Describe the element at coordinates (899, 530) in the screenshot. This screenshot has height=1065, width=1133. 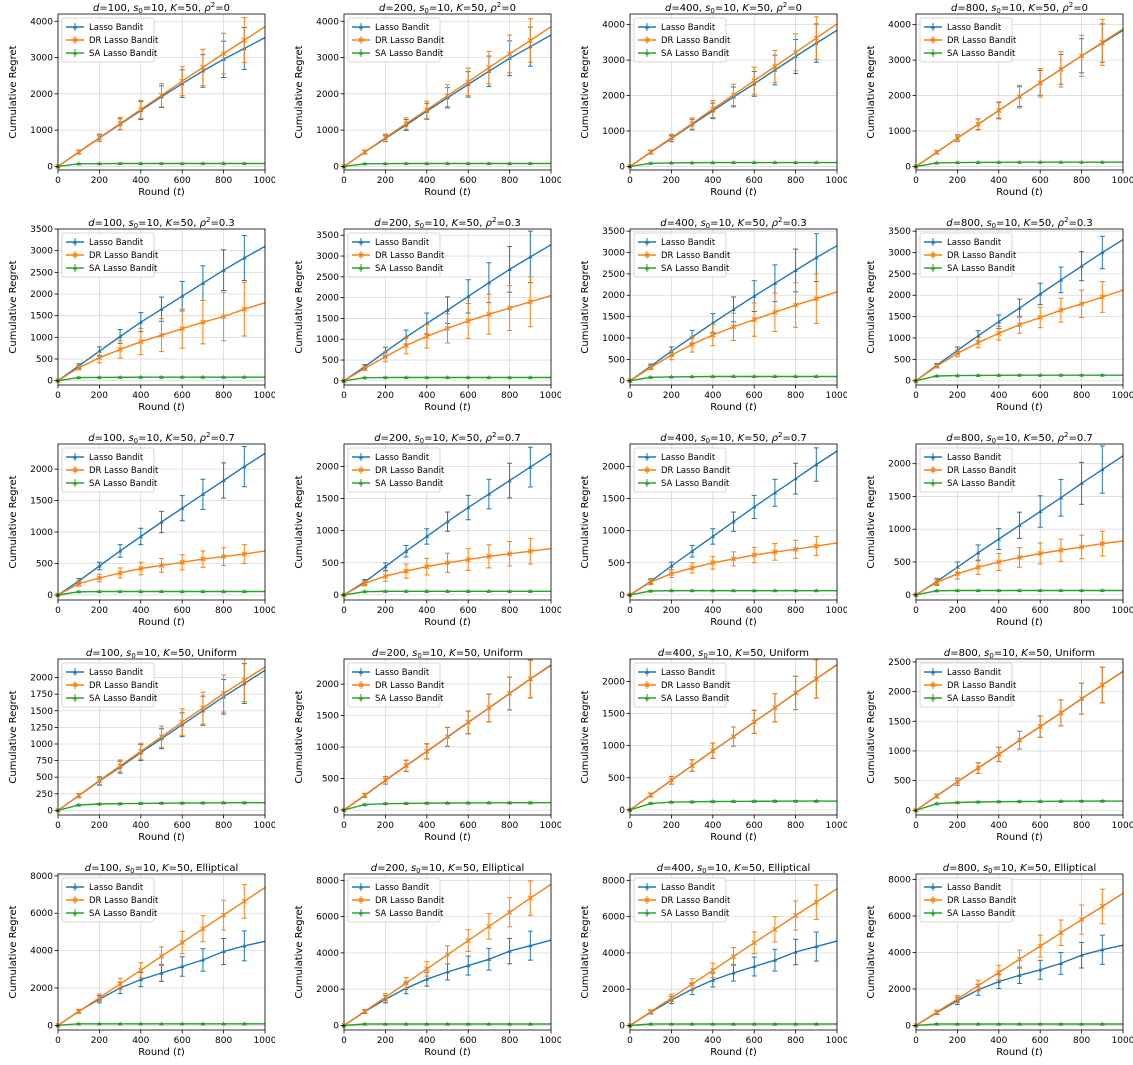
I see `y-tick-label: 1000` at that location.